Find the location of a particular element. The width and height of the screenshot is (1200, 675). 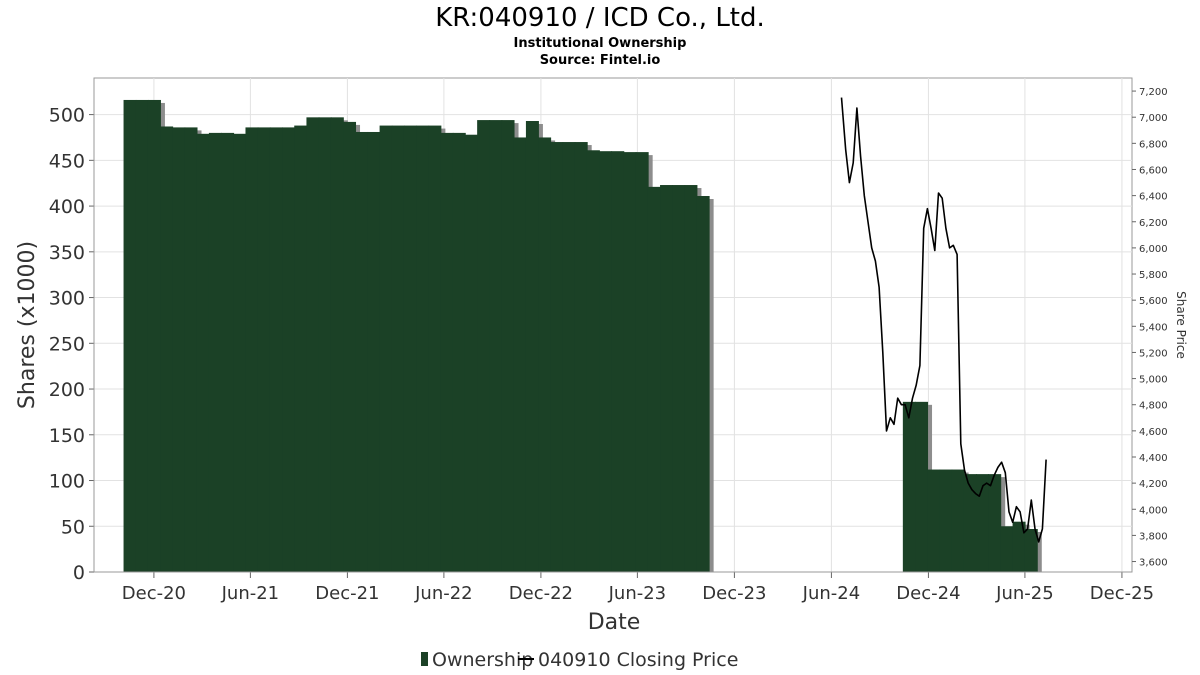

y2-axis-title: Share Price is located at coordinates (1181, 325).